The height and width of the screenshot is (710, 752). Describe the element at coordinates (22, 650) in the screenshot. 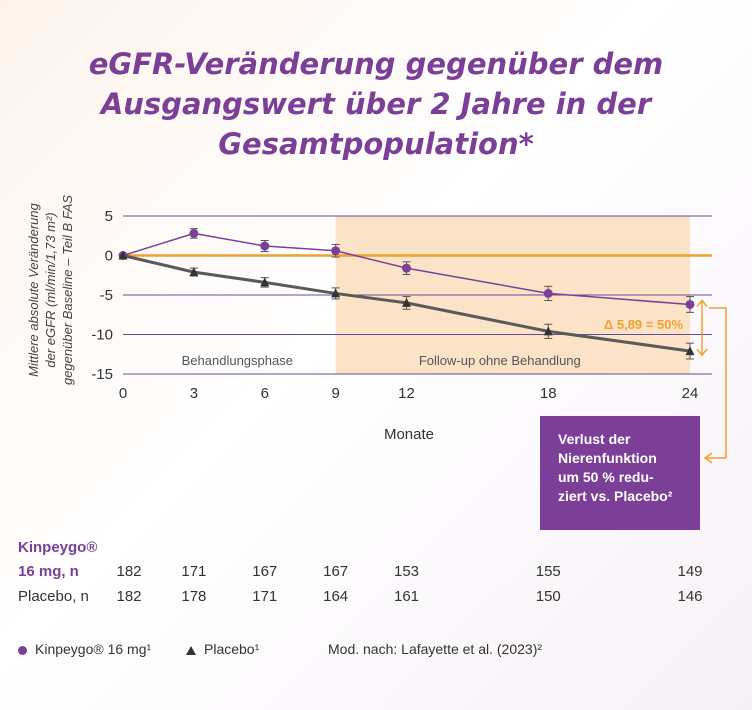

I see `circle-marker-icon` at that location.